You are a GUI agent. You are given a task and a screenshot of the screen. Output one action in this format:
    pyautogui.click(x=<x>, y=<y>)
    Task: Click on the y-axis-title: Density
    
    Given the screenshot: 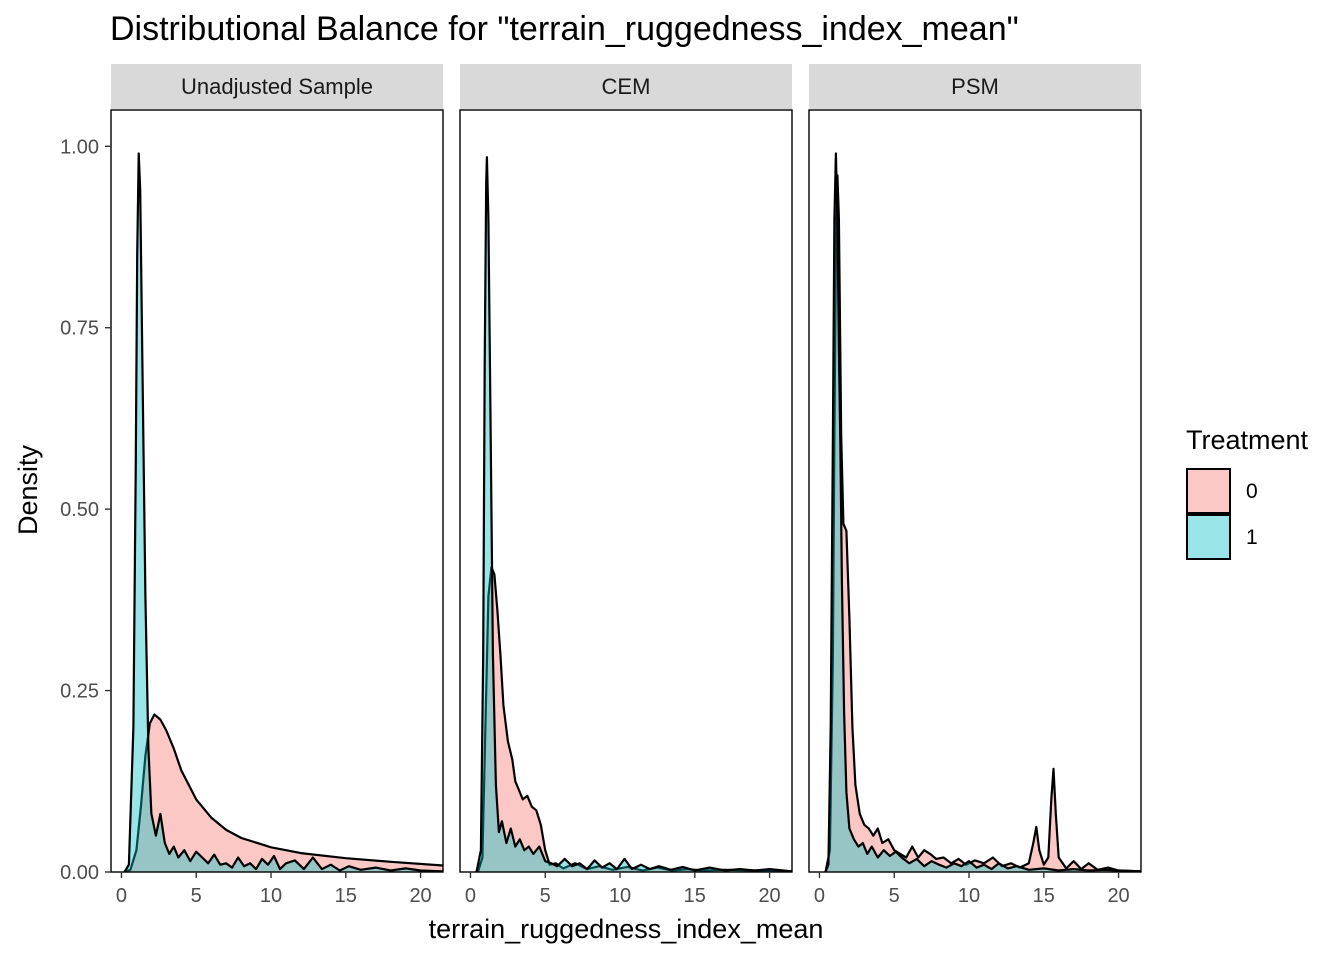 What is the action you would take?
    pyautogui.click(x=28, y=489)
    